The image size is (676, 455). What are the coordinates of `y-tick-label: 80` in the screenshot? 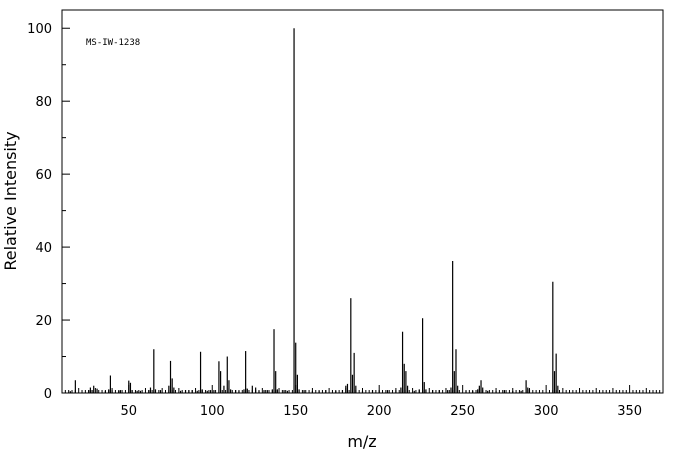 It's located at (43, 102).